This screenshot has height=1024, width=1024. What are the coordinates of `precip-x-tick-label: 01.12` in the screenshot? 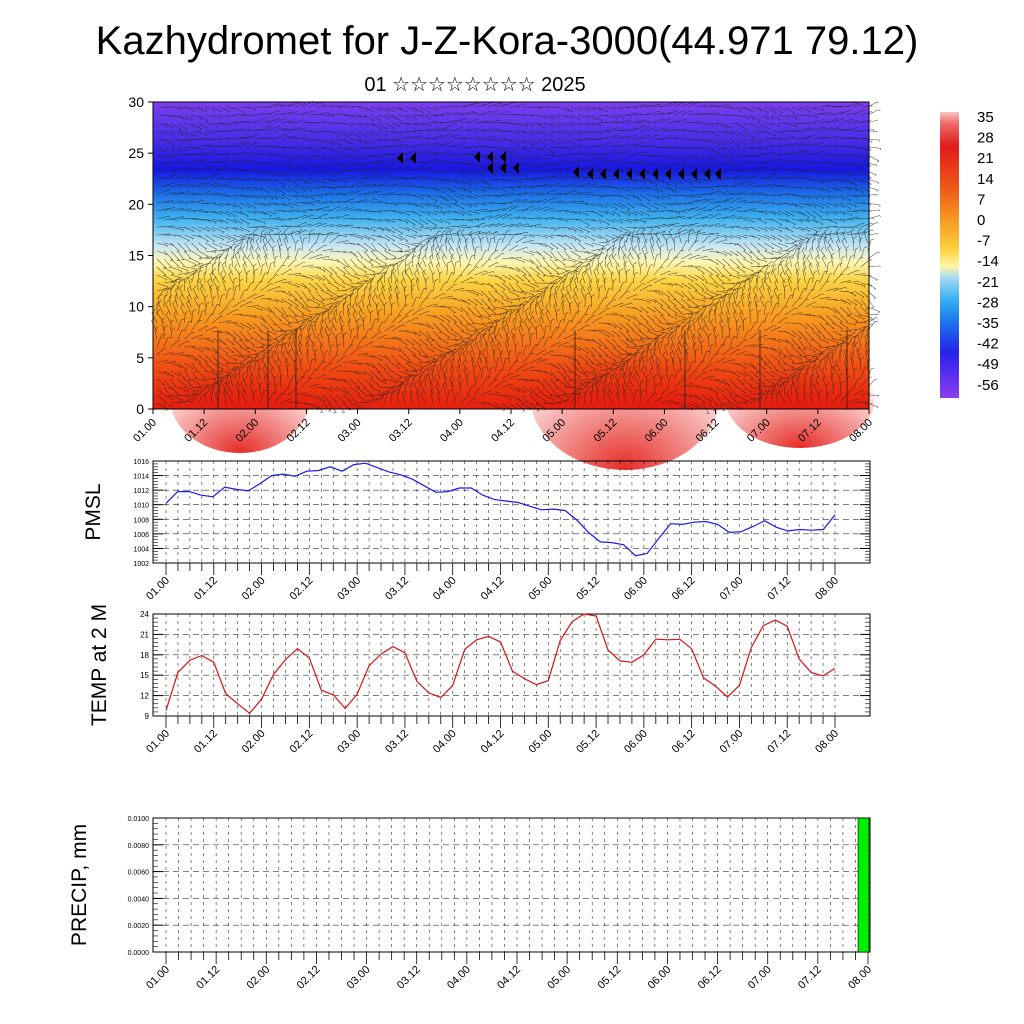 It's located at (208, 978).